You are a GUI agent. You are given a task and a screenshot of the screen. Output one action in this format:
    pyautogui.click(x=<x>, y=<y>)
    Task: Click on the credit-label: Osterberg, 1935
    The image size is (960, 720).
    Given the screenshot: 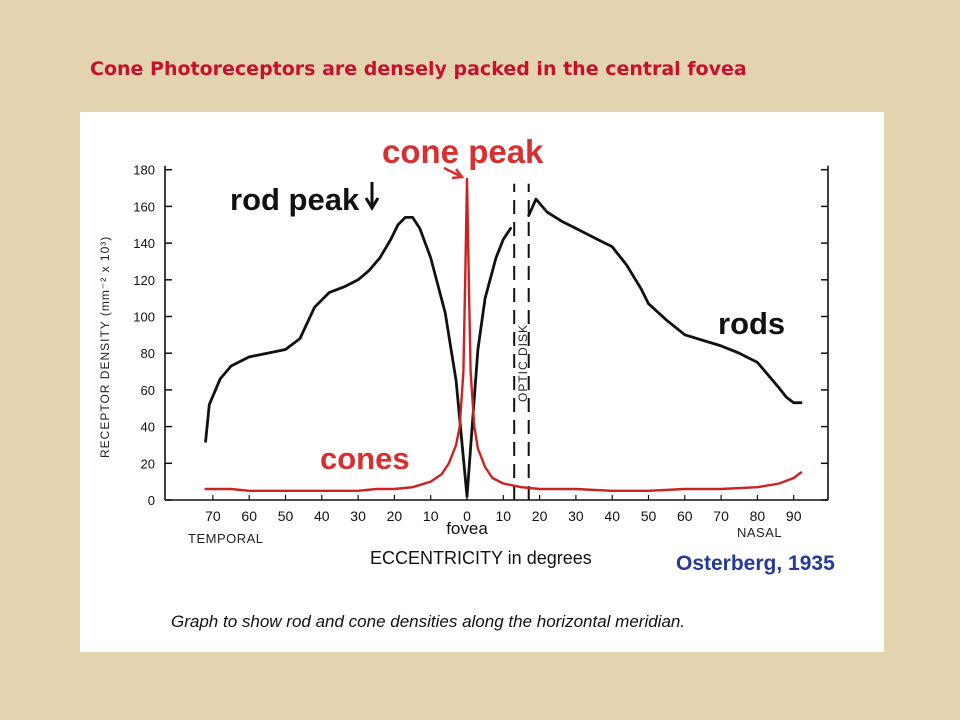 What is the action you would take?
    pyautogui.click(x=755, y=563)
    